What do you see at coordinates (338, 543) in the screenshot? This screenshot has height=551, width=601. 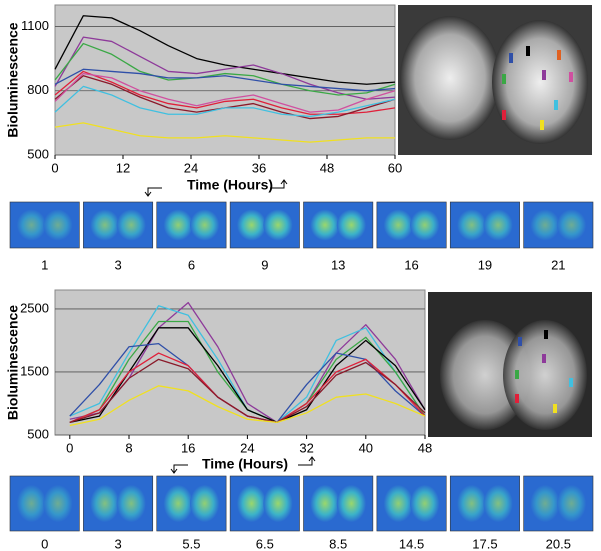 I see `thumbnail-label: 8.5` at bounding box center [338, 543].